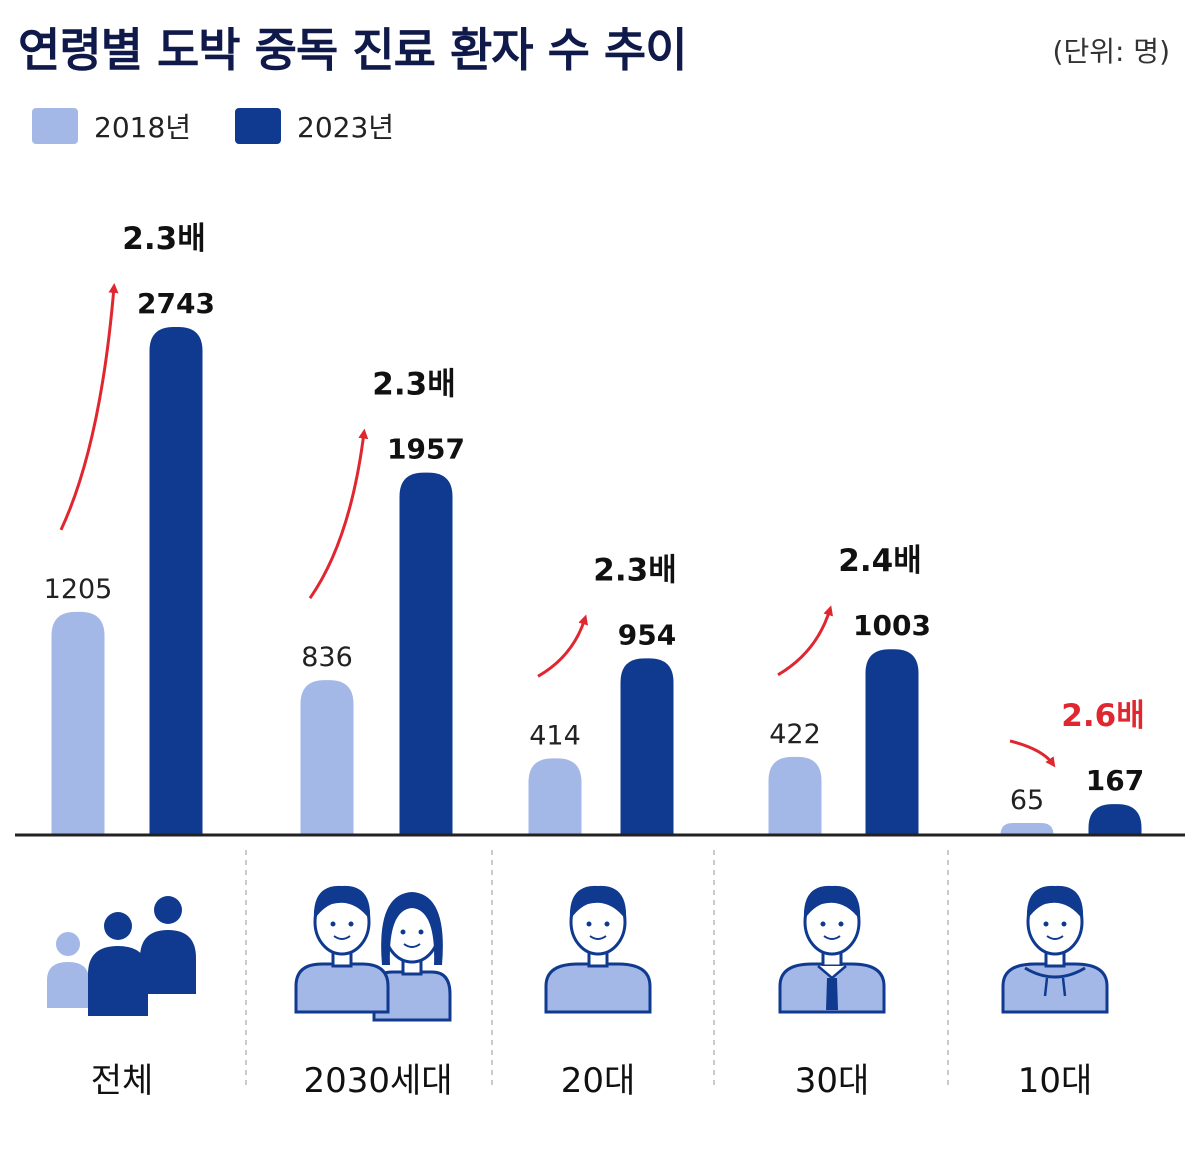 The image size is (1200, 1149). What do you see at coordinates (176, 303) in the screenshot?
I see `value-label-2023-0: 2743` at bounding box center [176, 303].